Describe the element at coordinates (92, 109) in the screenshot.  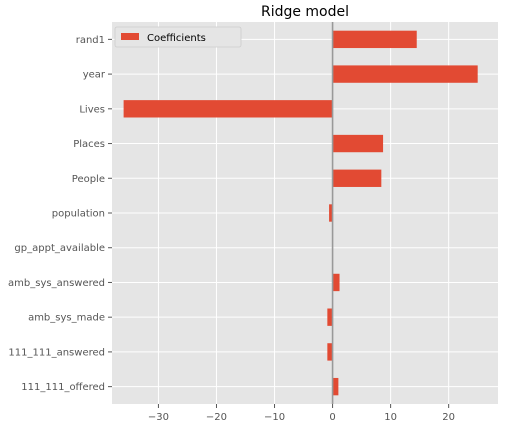
I see `y-tick-label: Lives` at that location.